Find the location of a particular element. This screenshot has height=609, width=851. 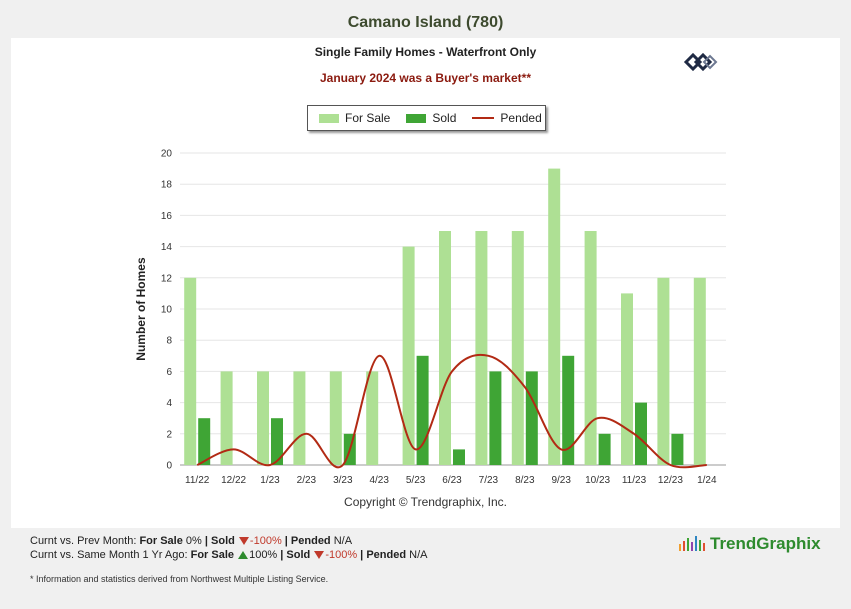

bar-graph-icon is located at coordinates (692, 543).